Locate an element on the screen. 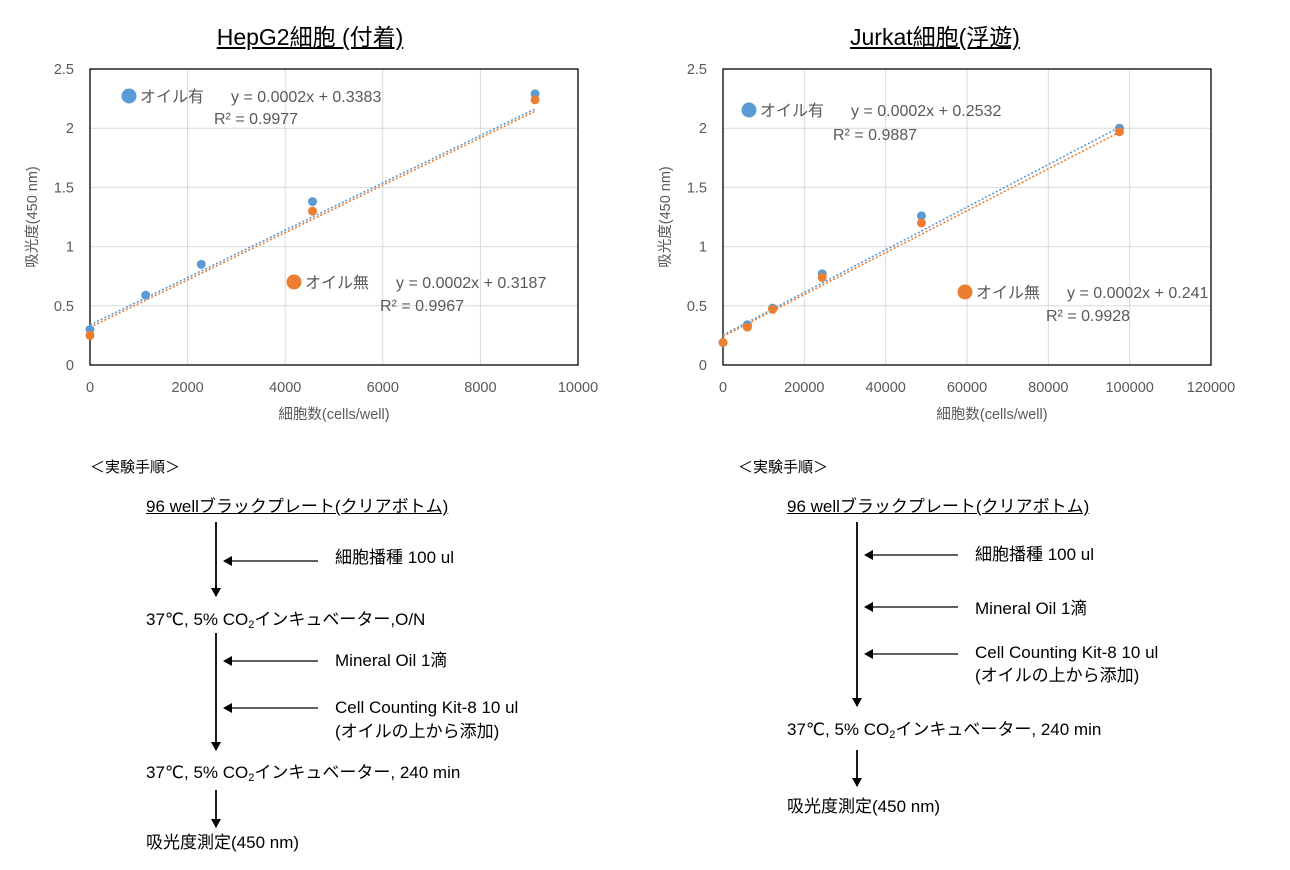 This screenshot has width=1290, height=870. x-tick-label: 6000 is located at coordinates (383, 388).